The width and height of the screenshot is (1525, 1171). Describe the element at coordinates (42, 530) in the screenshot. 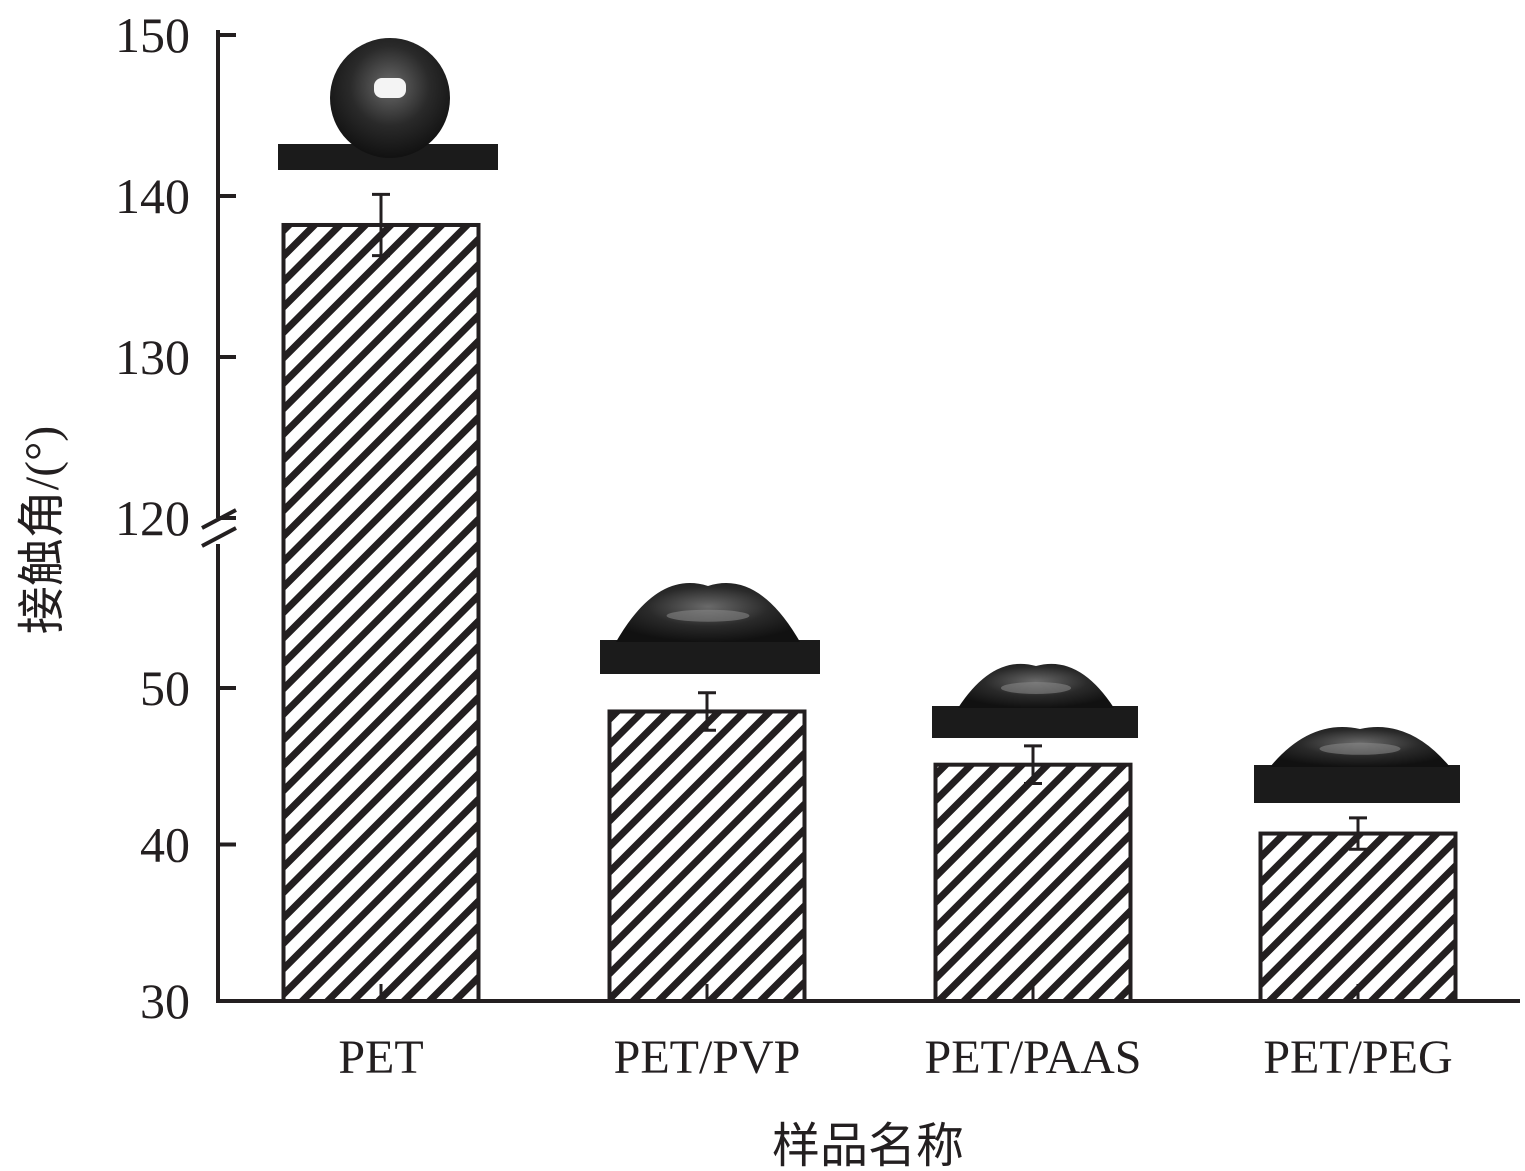

I see `y-axis-title: 接触角/(°)` at that location.